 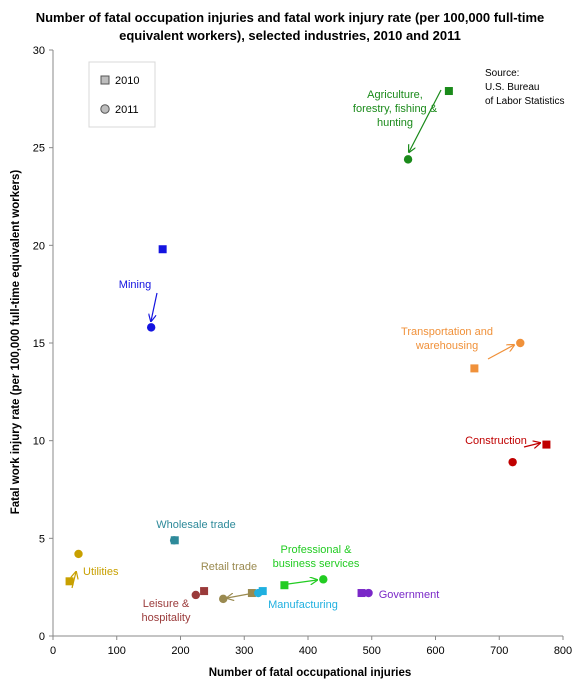 I want to click on professional-label: Professional & business services, so click(x=316, y=557).